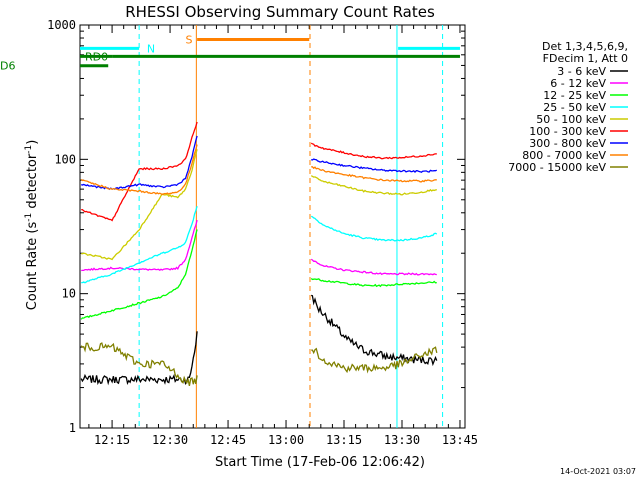  Describe the element at coordinates (585, 46) in the screenshot. I see `legend-header: Det 1,3,4,5,6,9,` at that location.